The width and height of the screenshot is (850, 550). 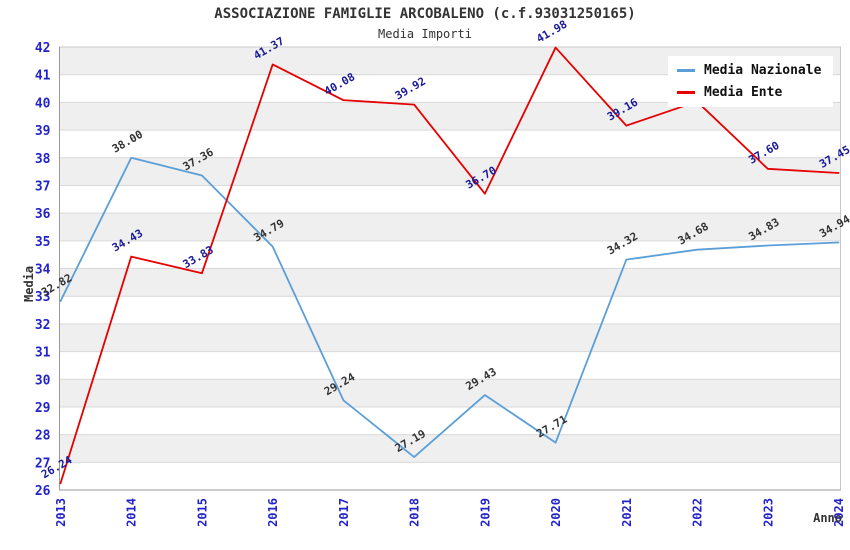 What do you see at coordinates (29, 283) in the screenshot?
I see `y-axis-title: Media` at bounding box center [29, 283].